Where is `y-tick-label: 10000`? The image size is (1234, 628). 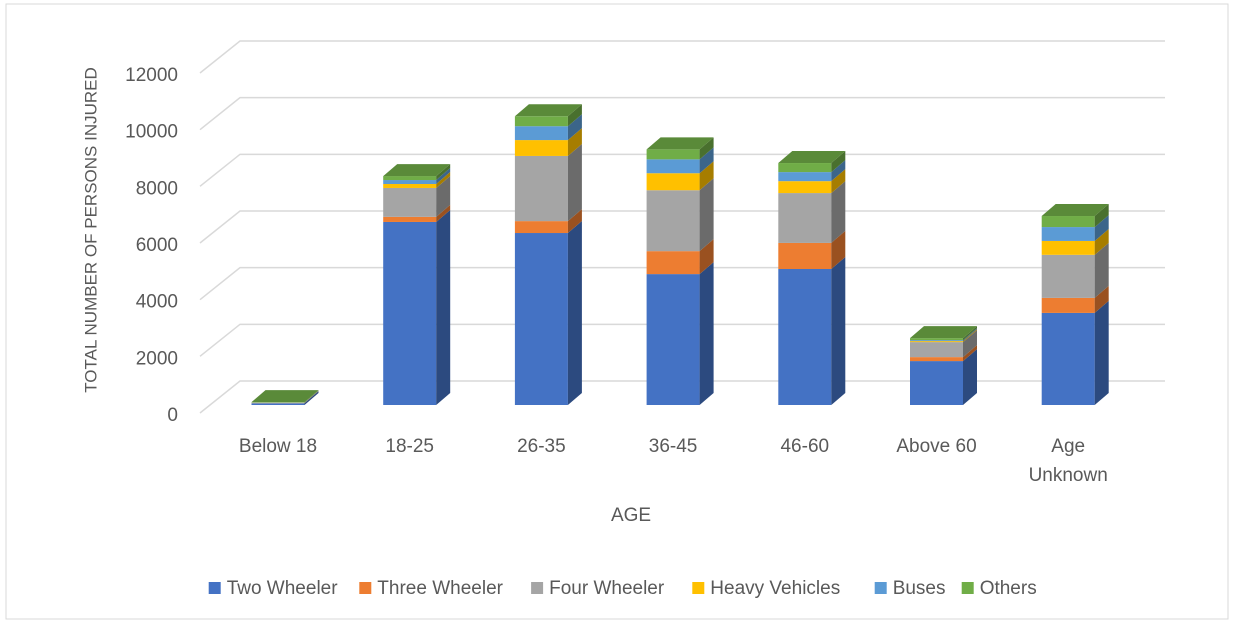 y-tick-label: 10000 is located at coordinates (151, 132).